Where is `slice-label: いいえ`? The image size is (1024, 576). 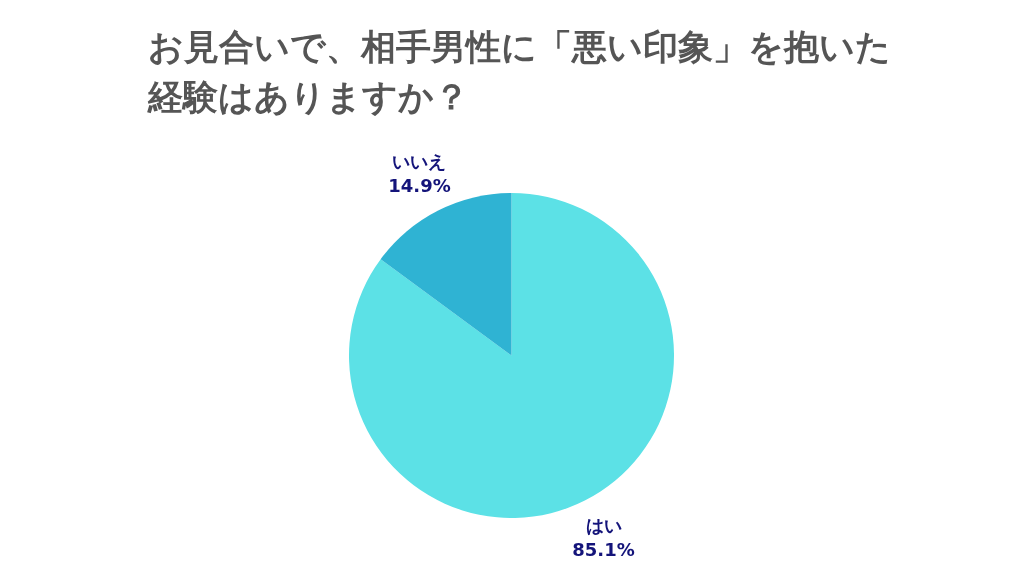
slice-label: いいえ is located at coordinates (419, 161).